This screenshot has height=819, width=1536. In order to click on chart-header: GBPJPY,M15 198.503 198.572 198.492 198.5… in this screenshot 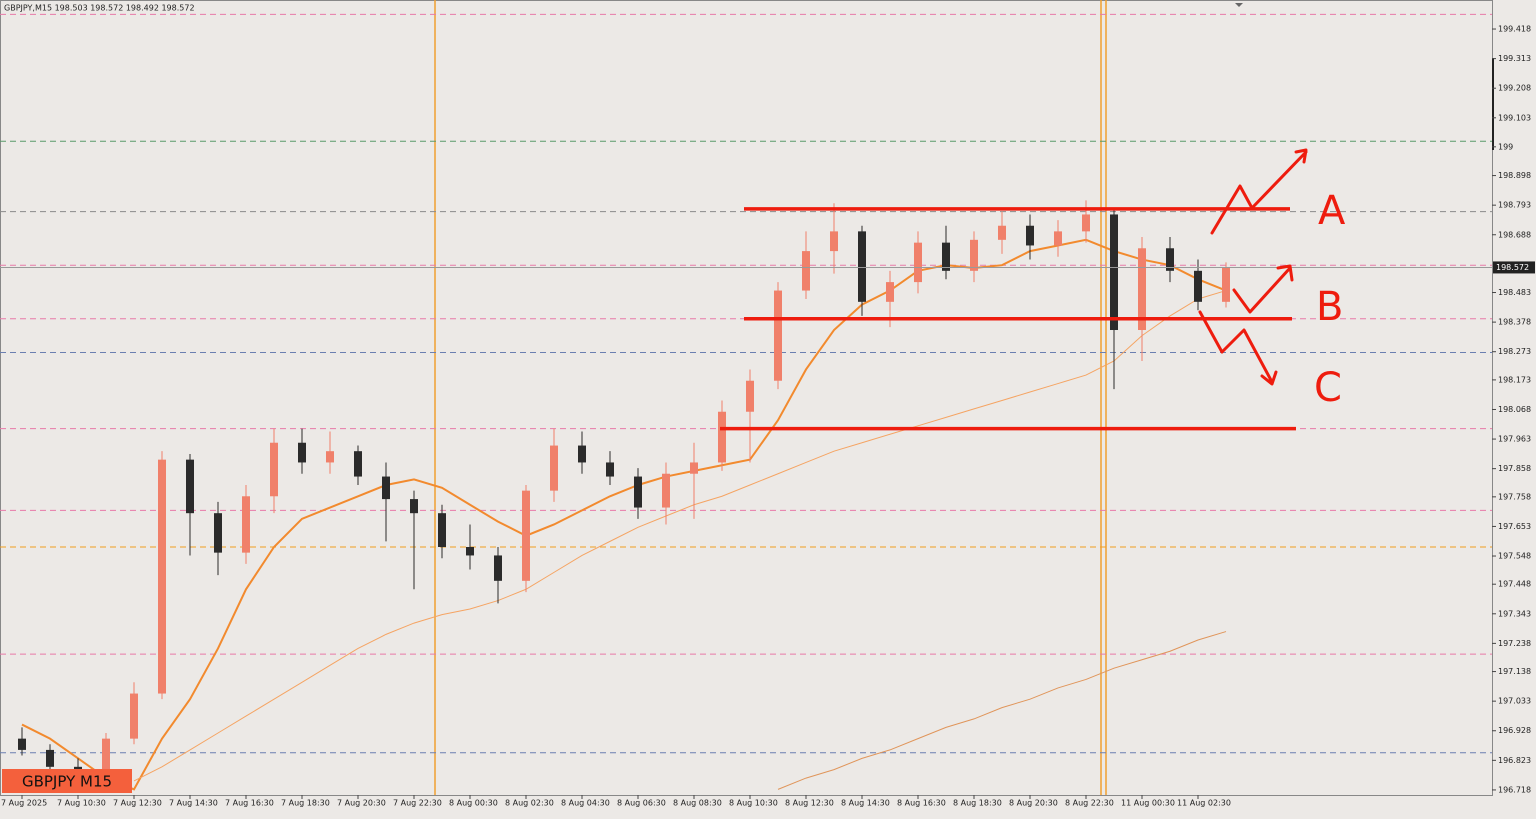, I will do `click(99, 8)`.